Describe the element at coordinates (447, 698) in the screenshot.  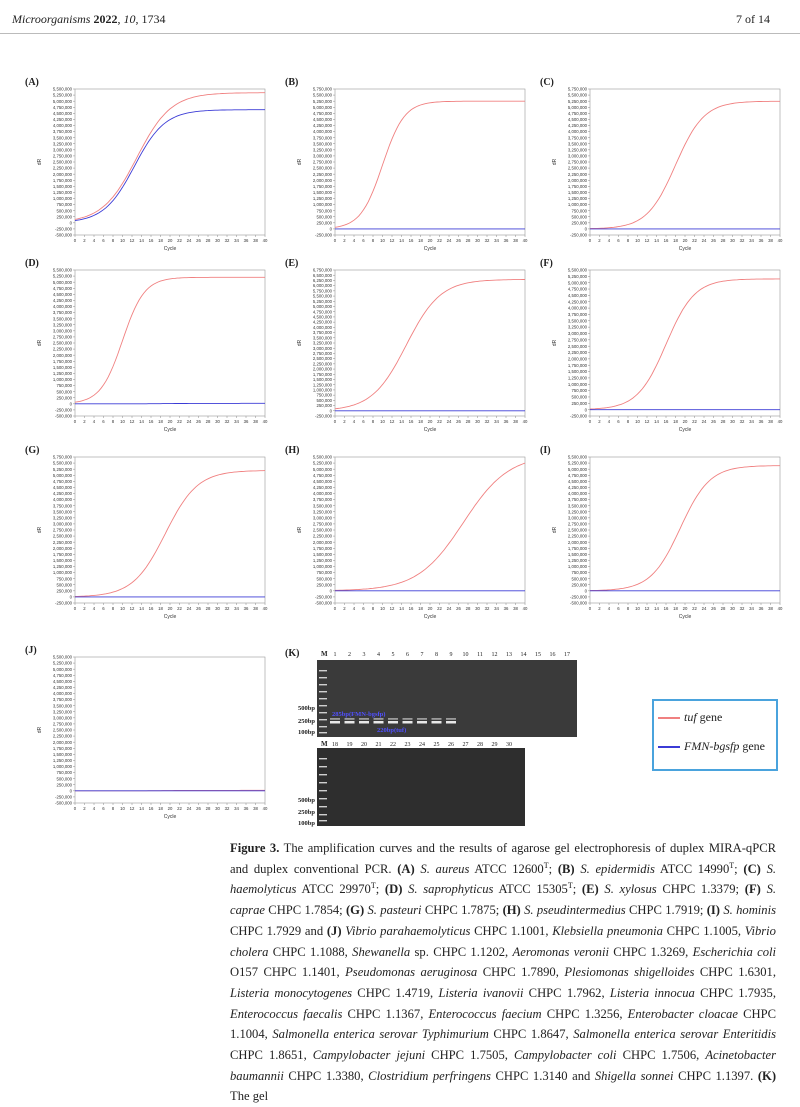
I see `gel-top-background` at that location.